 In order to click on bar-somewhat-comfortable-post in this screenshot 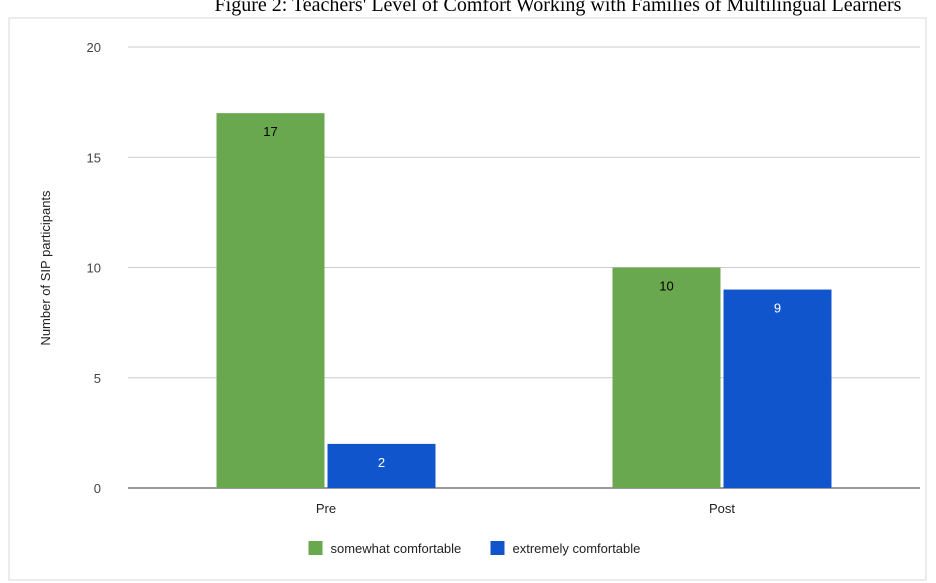, I will do `click(666, 377)`.